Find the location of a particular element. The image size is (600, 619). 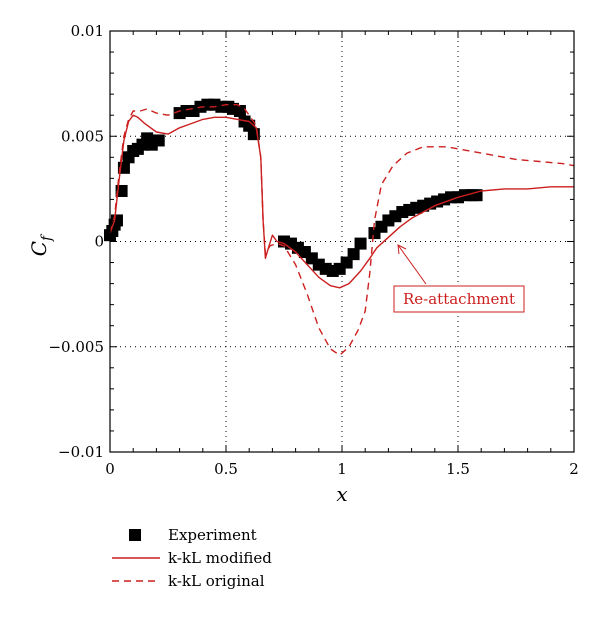

legend: Experiment k-kL modified k-kL original is located at coordinates (192, 558).